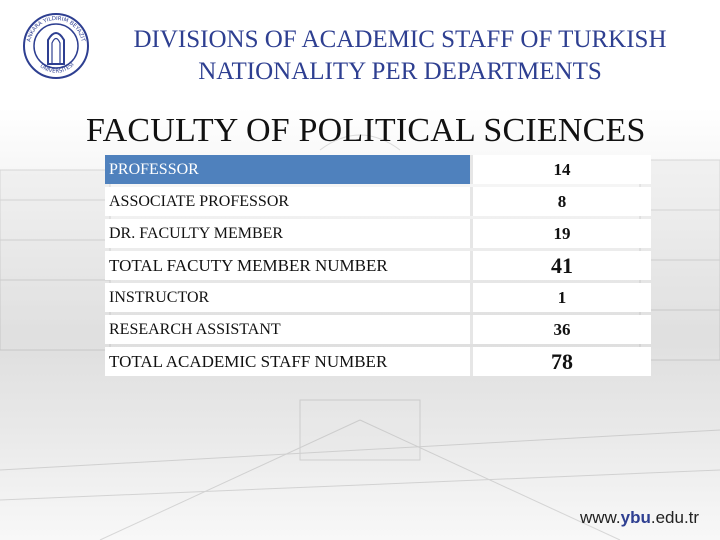  What do you see at coordinates (560, 265) in the screenshot?
I see `row-value: 41` at bounding box center [560, 265].